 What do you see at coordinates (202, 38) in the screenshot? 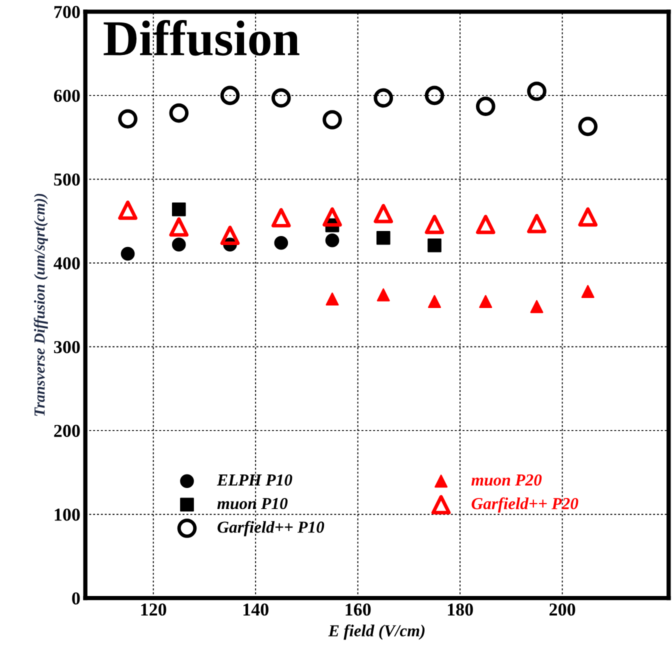
I see `chart-title: Diffusion` at bounding box center [202, 38].